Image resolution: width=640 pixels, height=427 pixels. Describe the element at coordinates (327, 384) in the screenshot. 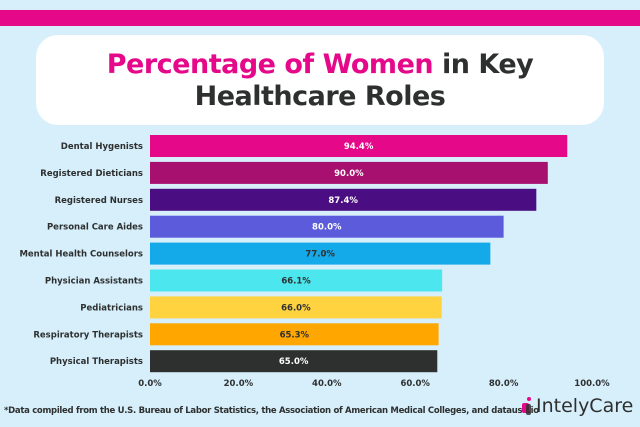

I see `x-tick-label: 40.0%` at that location.